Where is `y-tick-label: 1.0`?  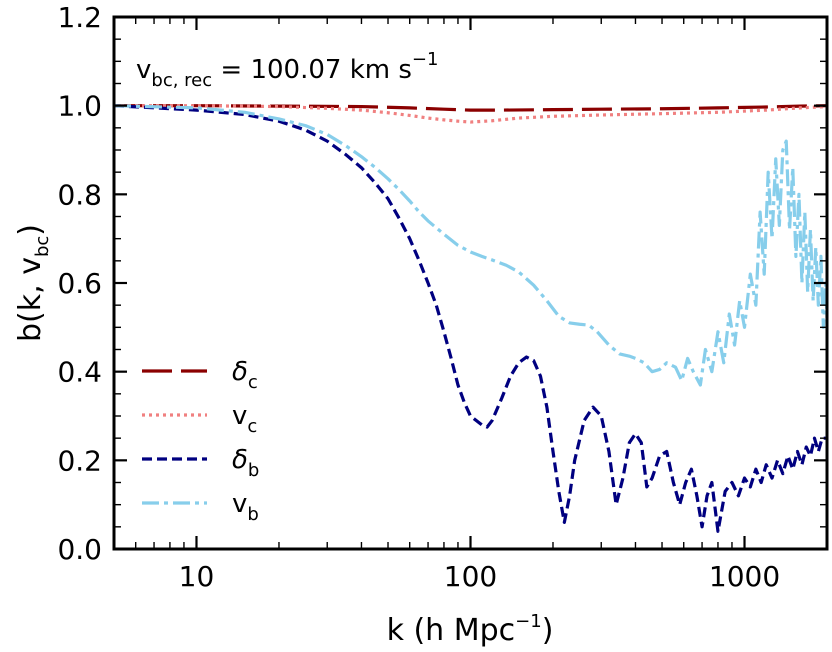 y-tick-label: 1.0 is located at coordinates (79, 106).